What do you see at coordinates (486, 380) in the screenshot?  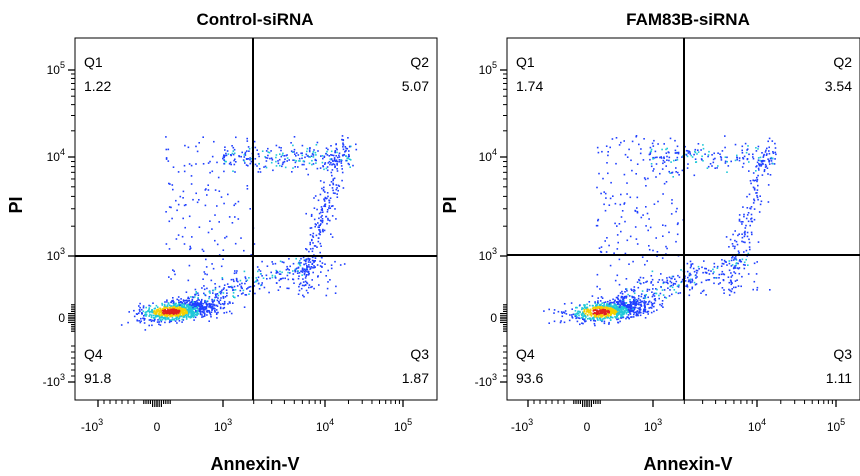 I see `y-tick-label: -103` at bounding box center [486, 380].